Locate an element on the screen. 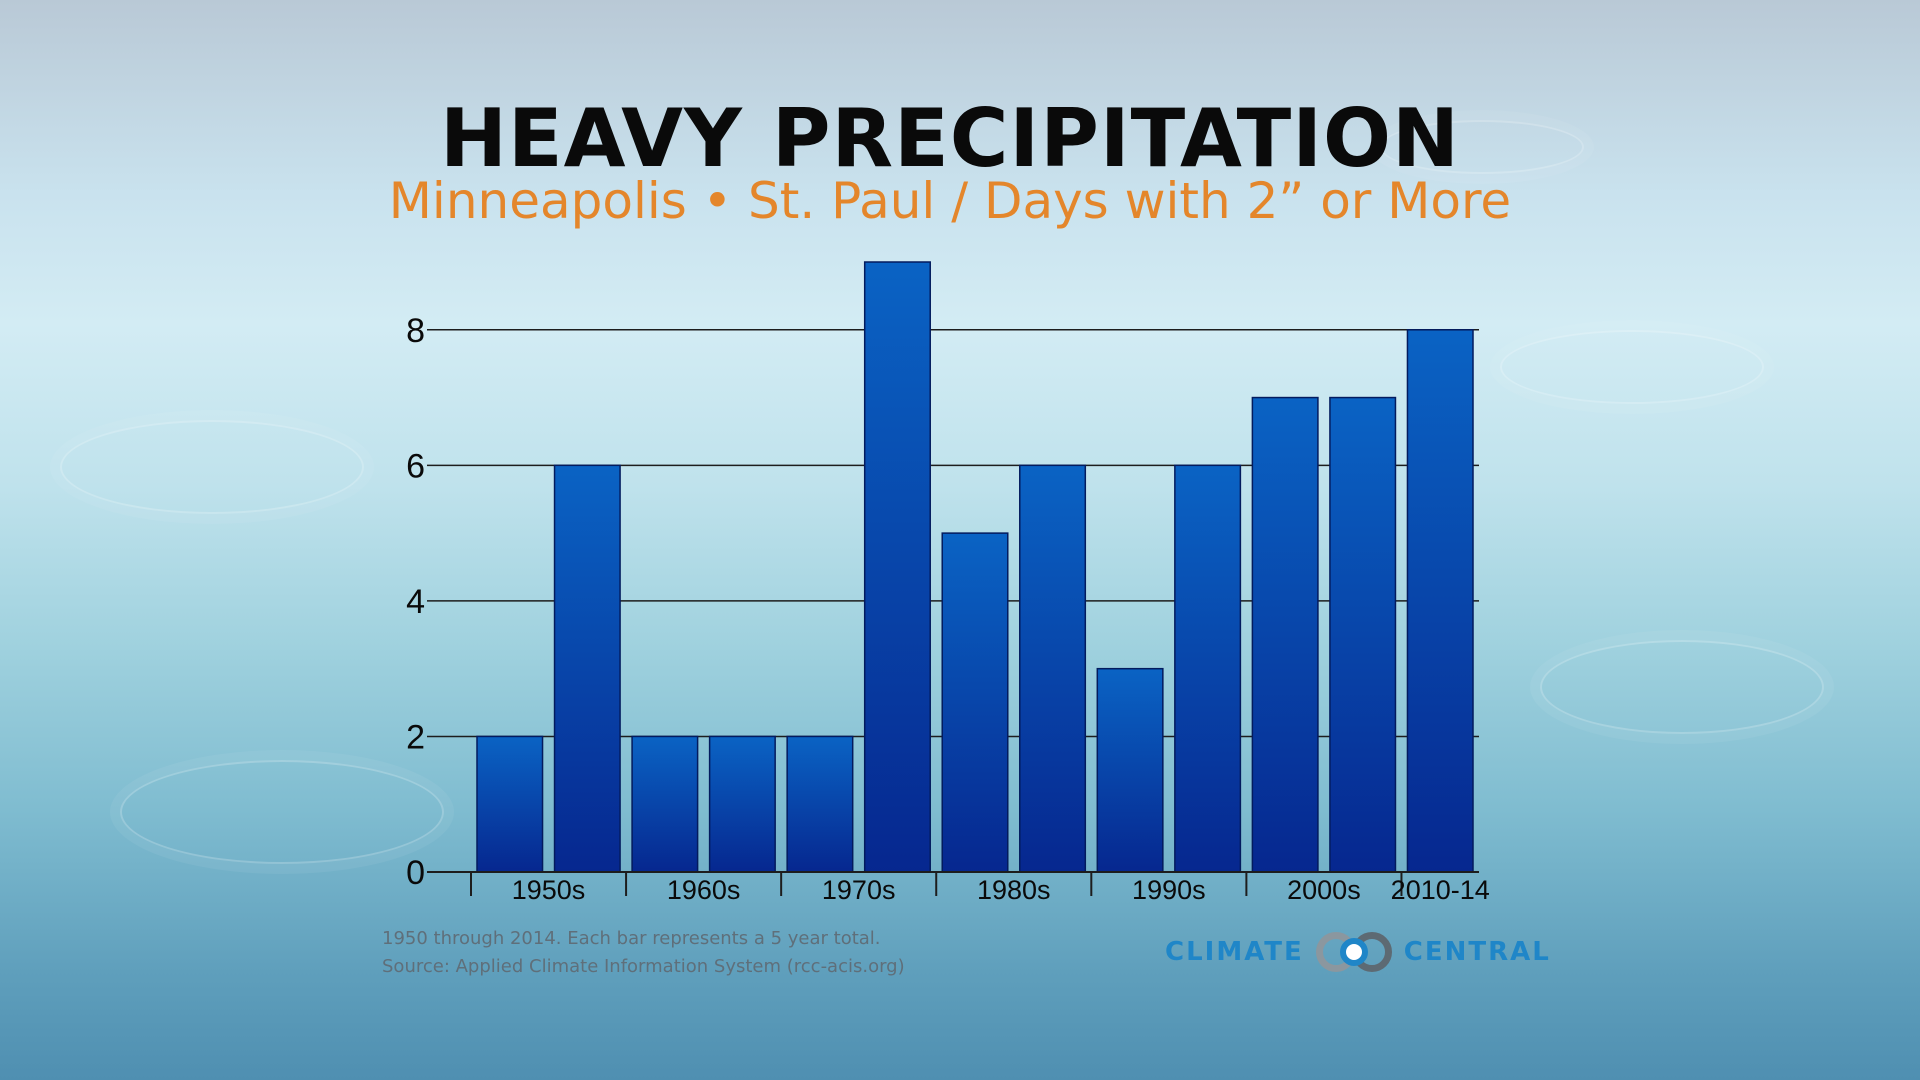  chart-title: HEAVY PRECIPITATION is located at coordinates (950, 138).